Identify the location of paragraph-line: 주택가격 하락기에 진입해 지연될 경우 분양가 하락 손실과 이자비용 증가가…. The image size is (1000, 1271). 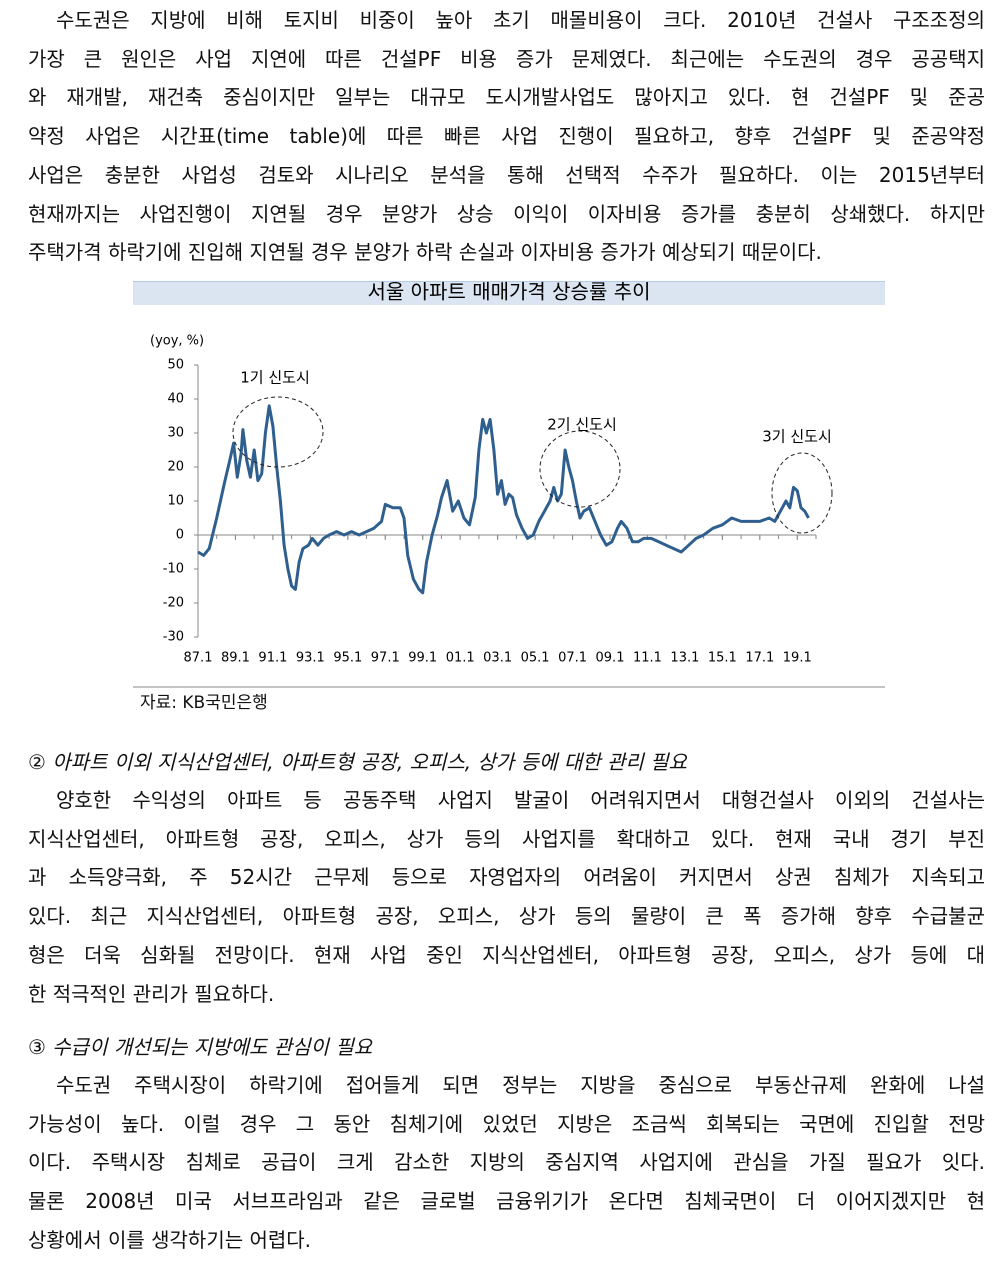
(425, 252).